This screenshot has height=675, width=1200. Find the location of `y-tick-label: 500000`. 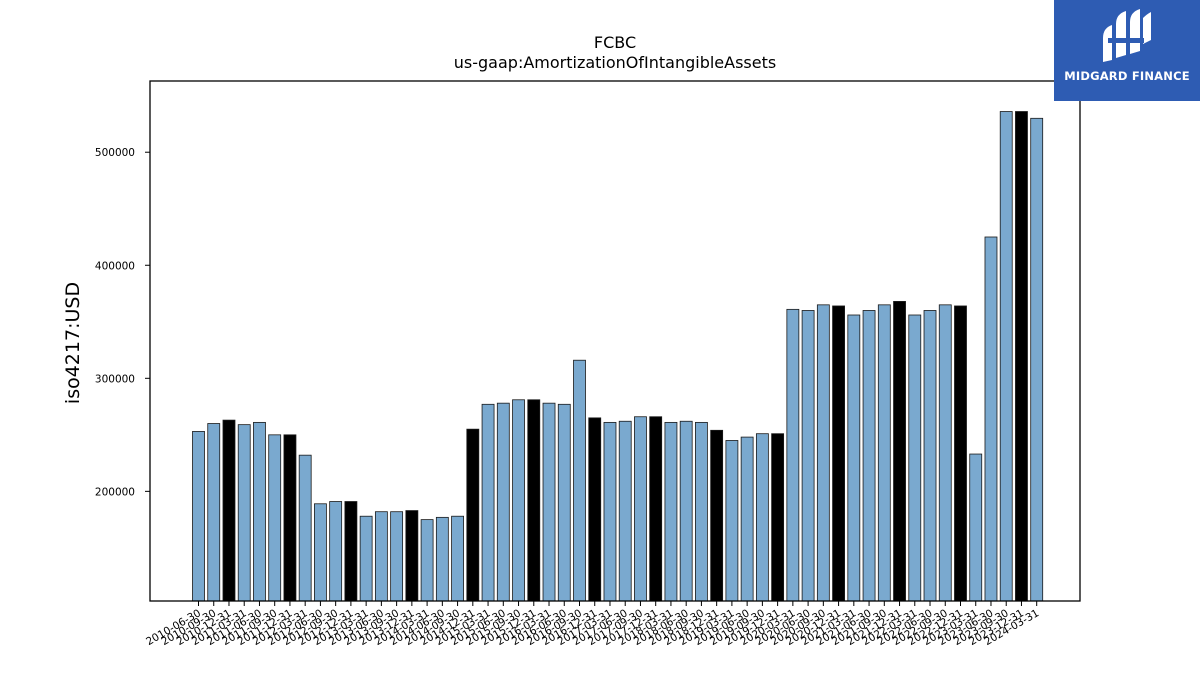

y-tick-label: 500000 is located at coordinates (115, 153).